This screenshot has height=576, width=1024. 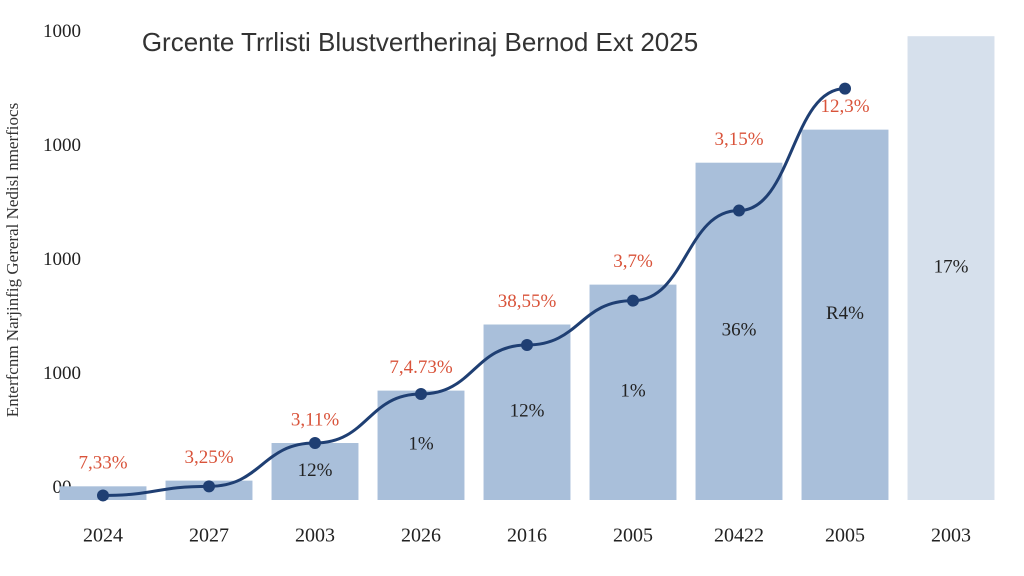 I want to click on data-label: 3,11%, so click(x=315, y=419).